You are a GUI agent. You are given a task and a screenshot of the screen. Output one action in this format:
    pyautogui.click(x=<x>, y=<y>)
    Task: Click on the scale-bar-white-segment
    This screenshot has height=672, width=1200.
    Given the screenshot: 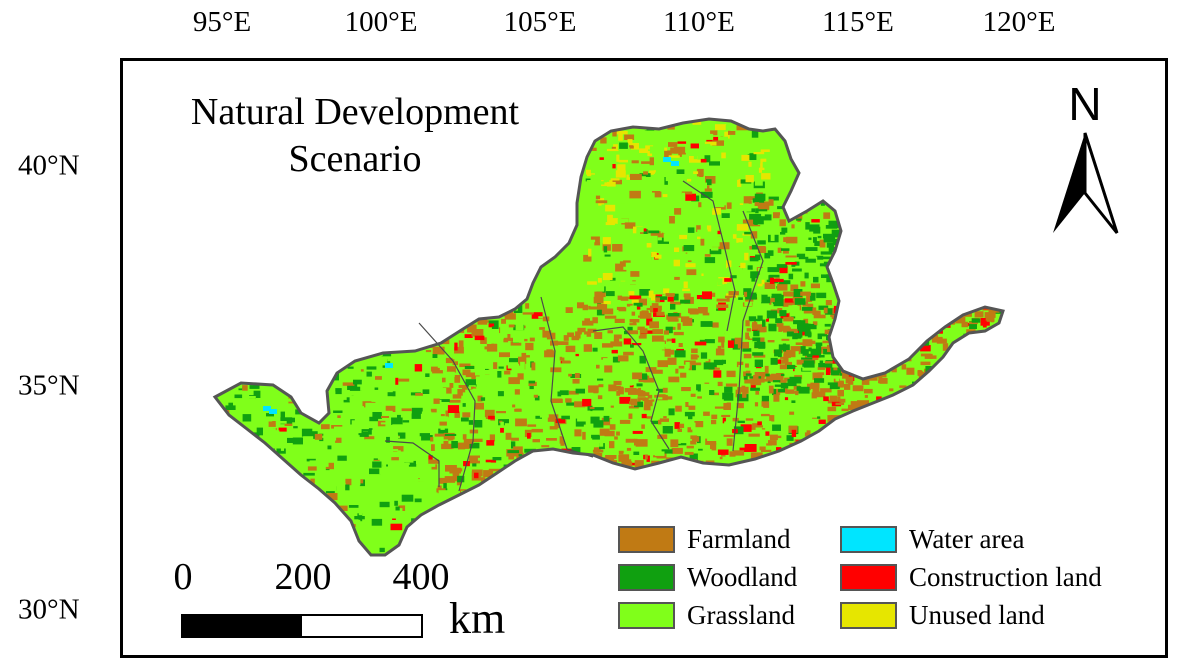 What is the action you would take?
    pyautogui.click(x=361, y=626)
    